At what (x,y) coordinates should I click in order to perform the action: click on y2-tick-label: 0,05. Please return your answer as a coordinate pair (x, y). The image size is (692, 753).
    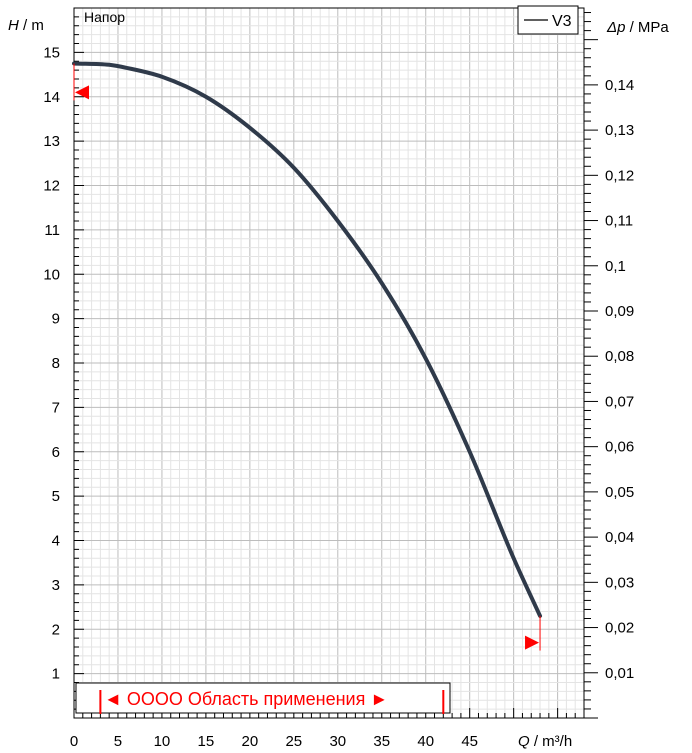
    Looking at the image, I should click on (619, 492).